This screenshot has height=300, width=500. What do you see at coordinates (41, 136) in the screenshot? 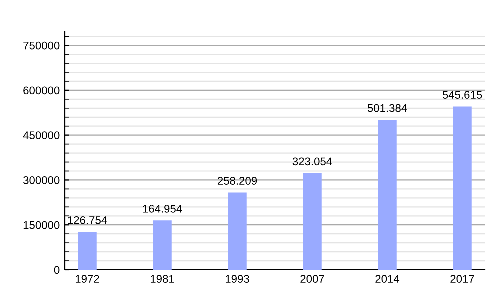
I see `y-tick-label: 450000` at bounding box center [41, 136].